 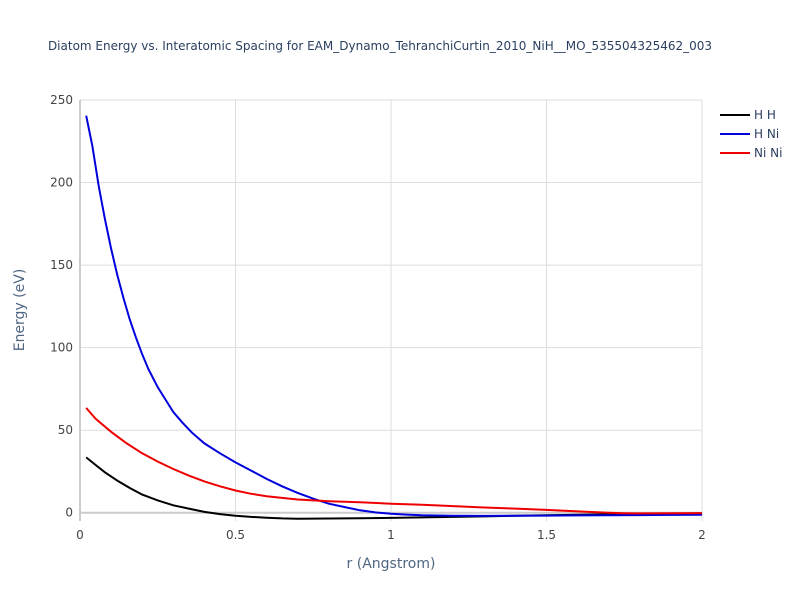 What do you see at coordinates (61, 183) in the screenshot?
I see `y-tick-label: 200` at bounding box center [61, 183].